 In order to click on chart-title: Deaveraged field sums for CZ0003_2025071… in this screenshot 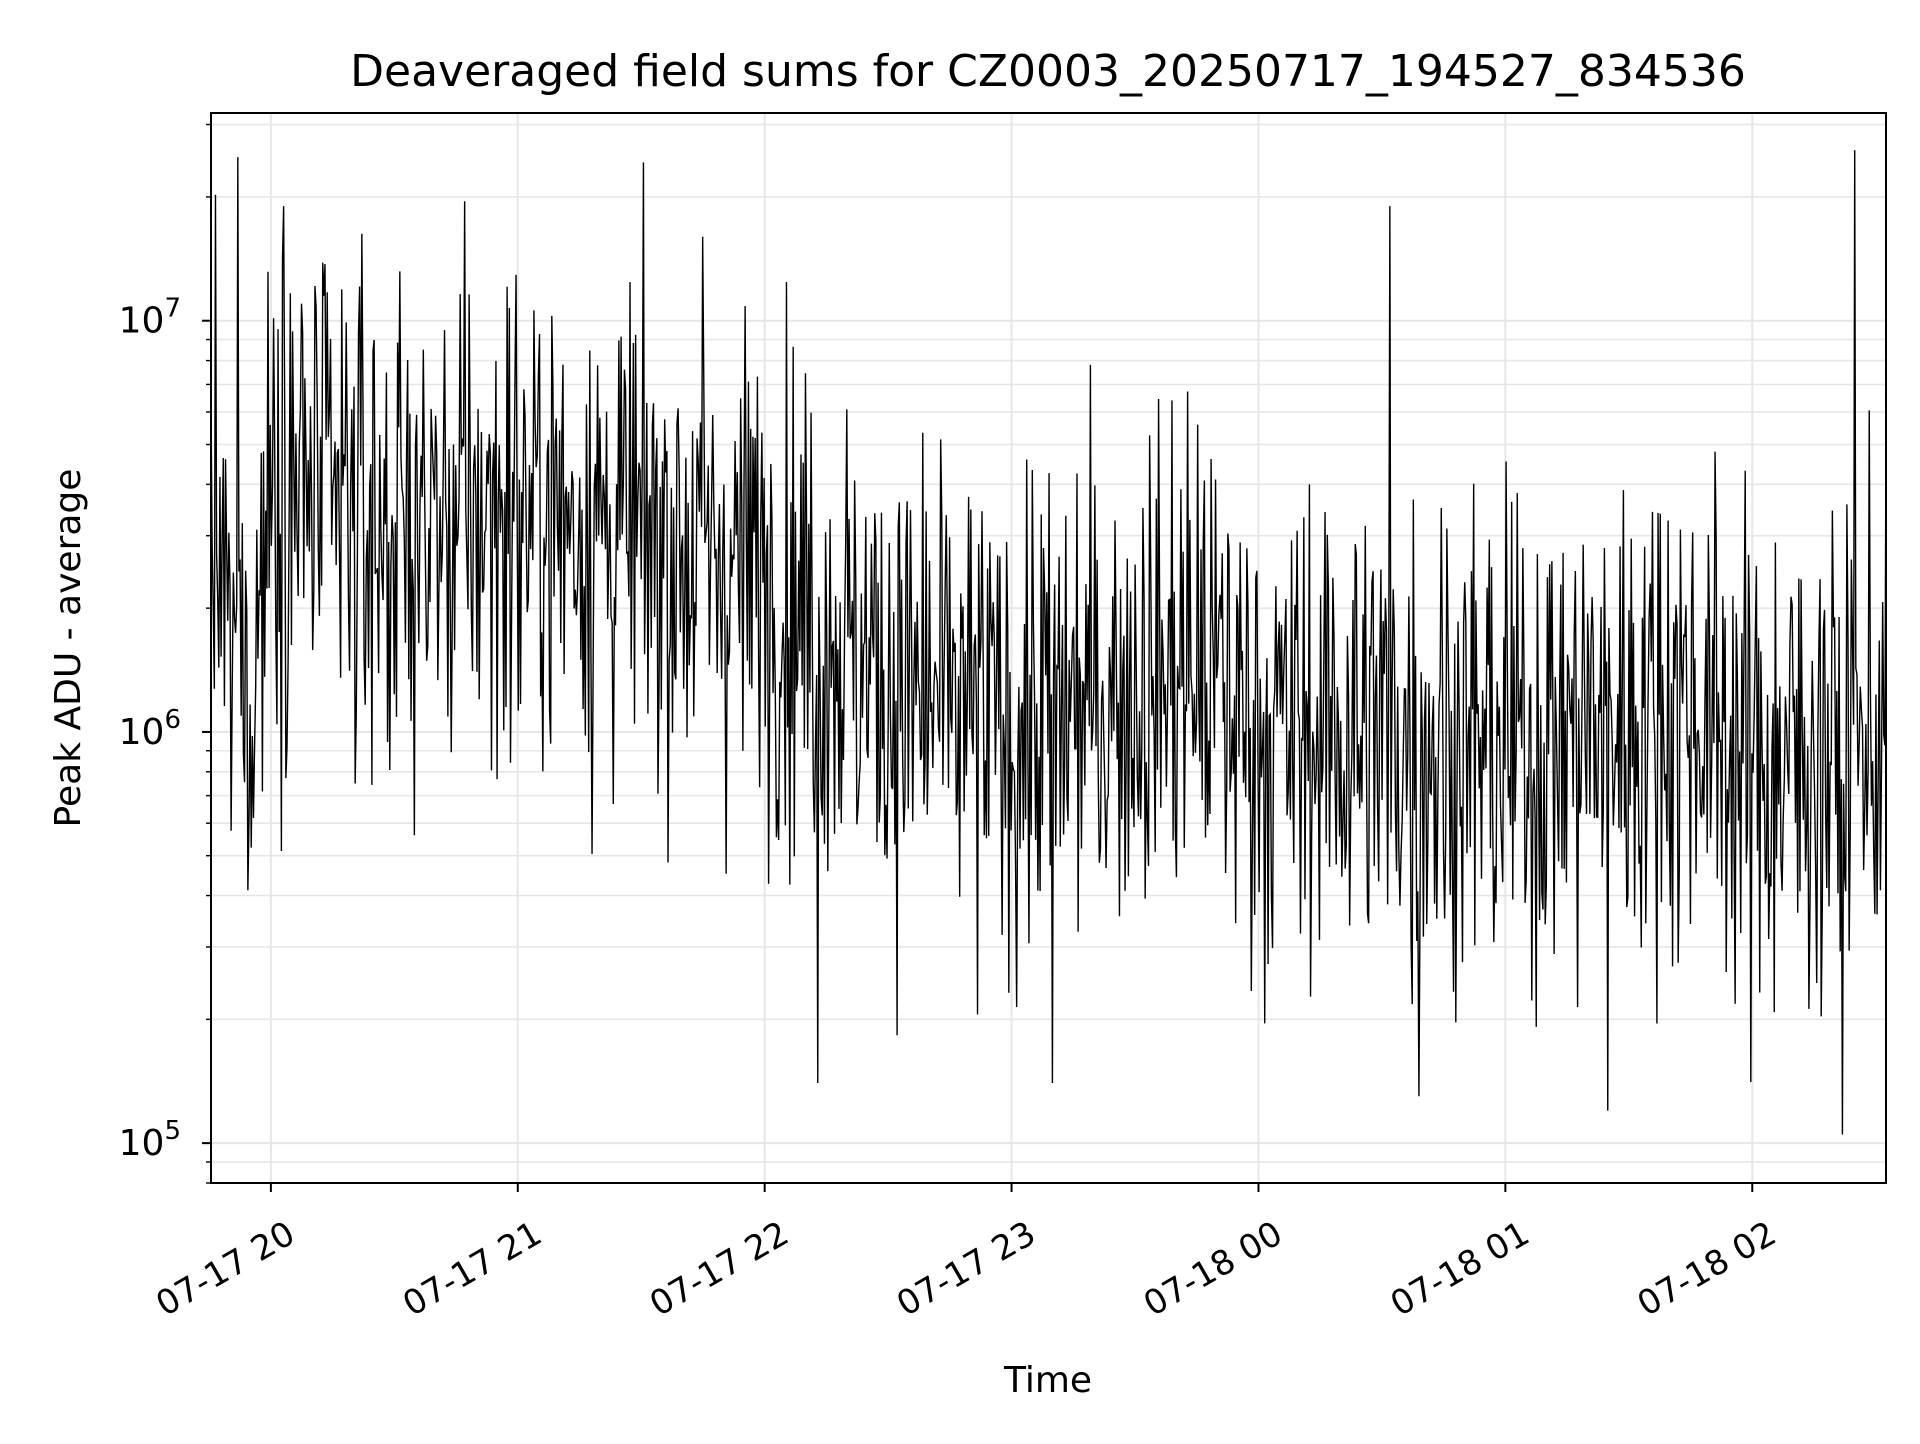, I will do `click(1048, 71)`.